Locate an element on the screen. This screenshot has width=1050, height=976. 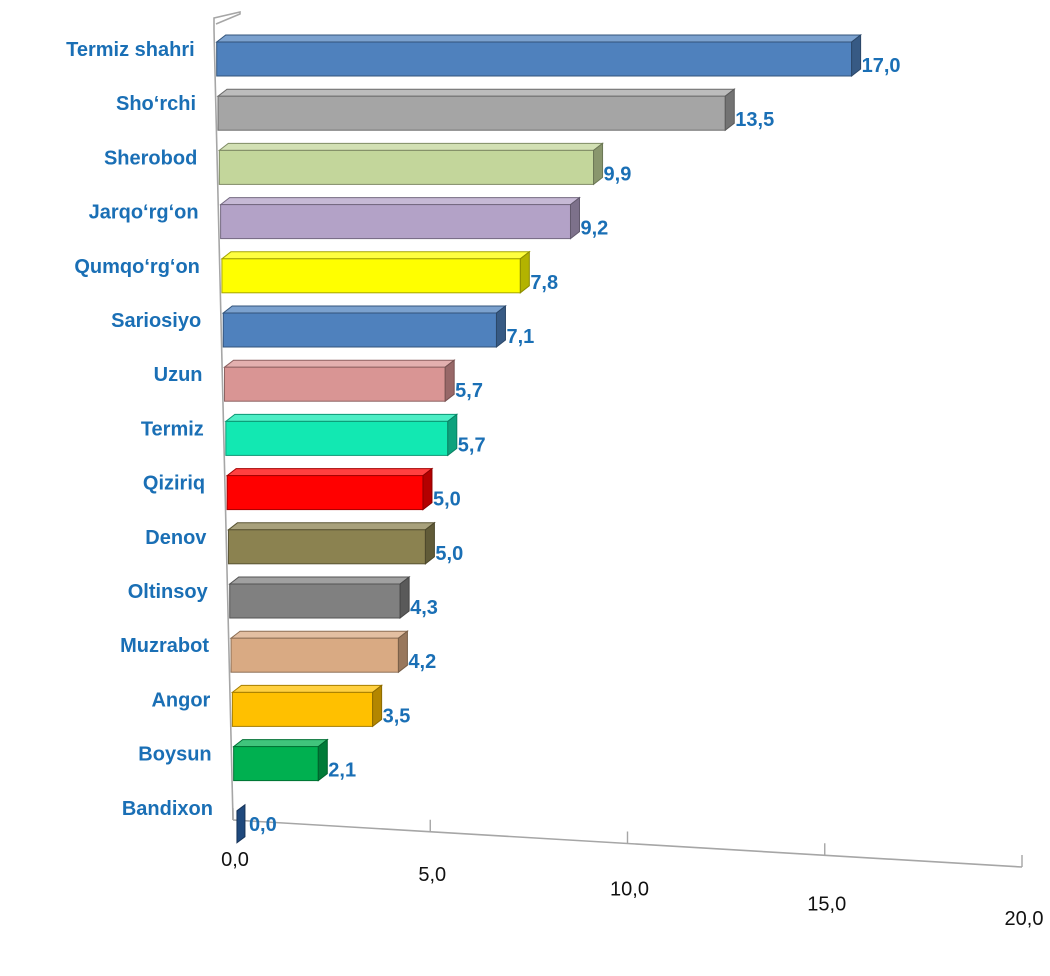
value-label: 7,1 is located at coordinates (520, 337).